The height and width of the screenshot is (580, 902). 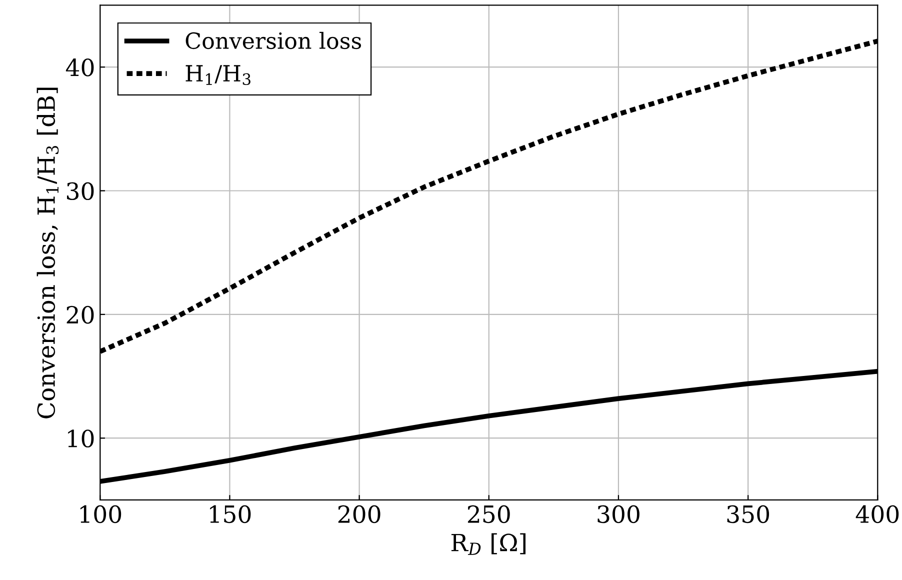 I want to click on x-tick-label: 250, so click(x=489, y=514).